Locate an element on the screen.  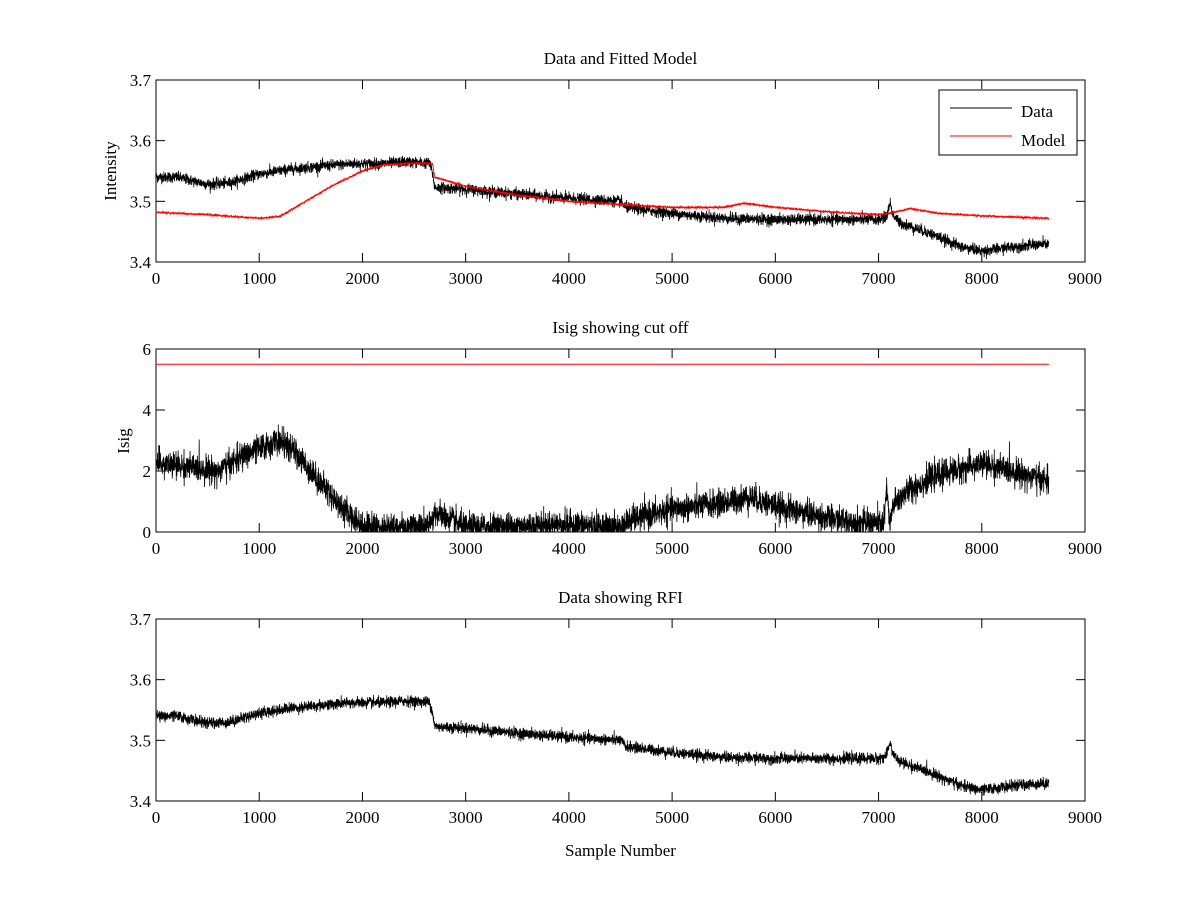
panel-3-title: Data showing RFI is located at coordinates (620, 597).